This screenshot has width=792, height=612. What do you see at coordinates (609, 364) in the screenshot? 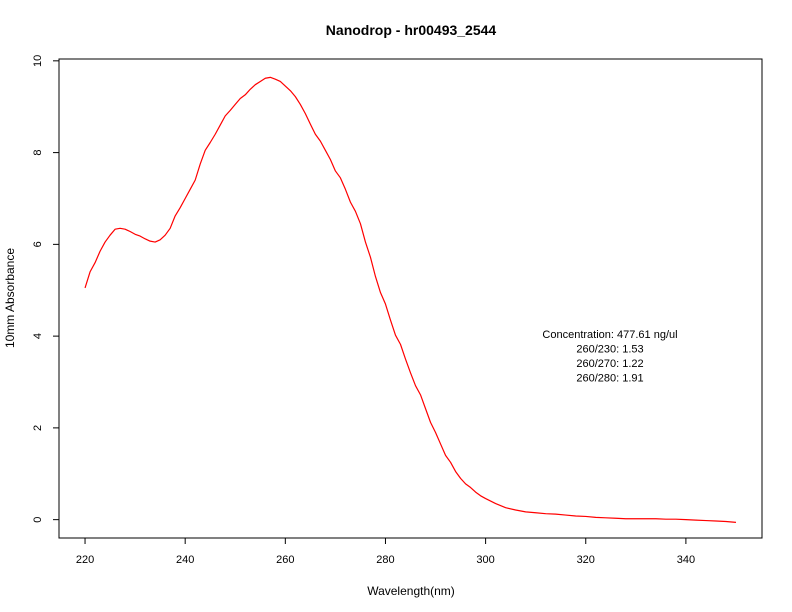
I see `annotation-line: 260/270: 1.22` at bounding box center [609, 364].